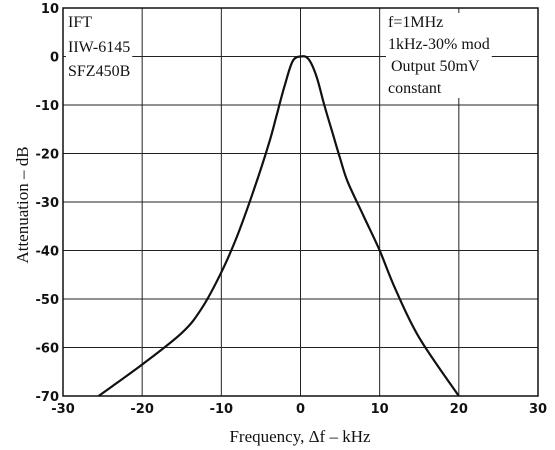 The image size is (555, 450). I want to click on y-tick-label-7: -60, so click(48, 349).